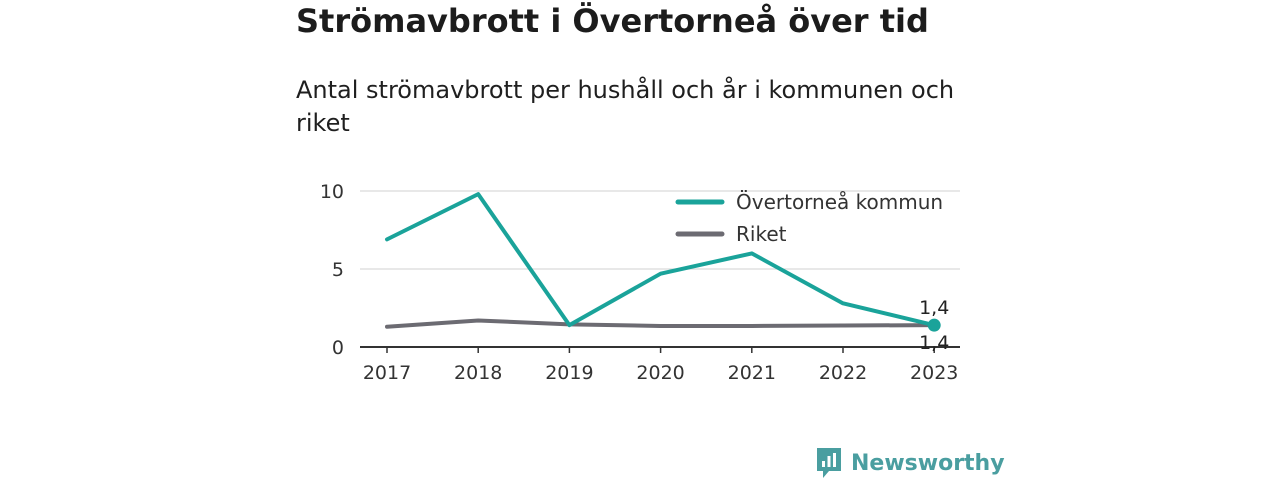 The image size is (1280, 480). I want to click on newsworthy-logo: Newsworthy, so click(910, 463).